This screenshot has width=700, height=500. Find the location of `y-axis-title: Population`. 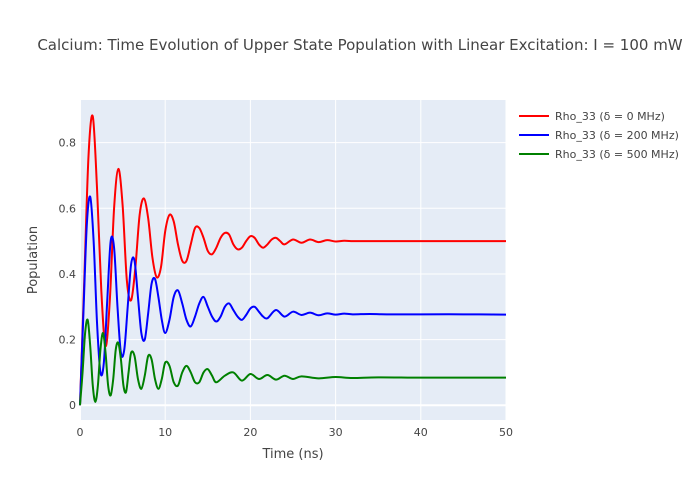

y-axis-title: Population is located at coordinates (33, 260).